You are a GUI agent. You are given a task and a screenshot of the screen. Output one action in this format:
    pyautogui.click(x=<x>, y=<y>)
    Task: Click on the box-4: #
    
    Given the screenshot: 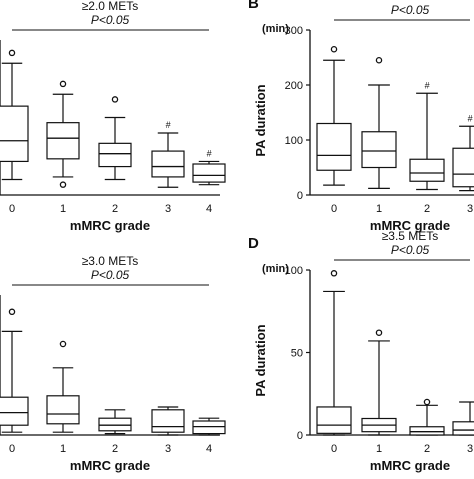 What is the action you would take?
    pyautogui.click(x=209, y=167)
    